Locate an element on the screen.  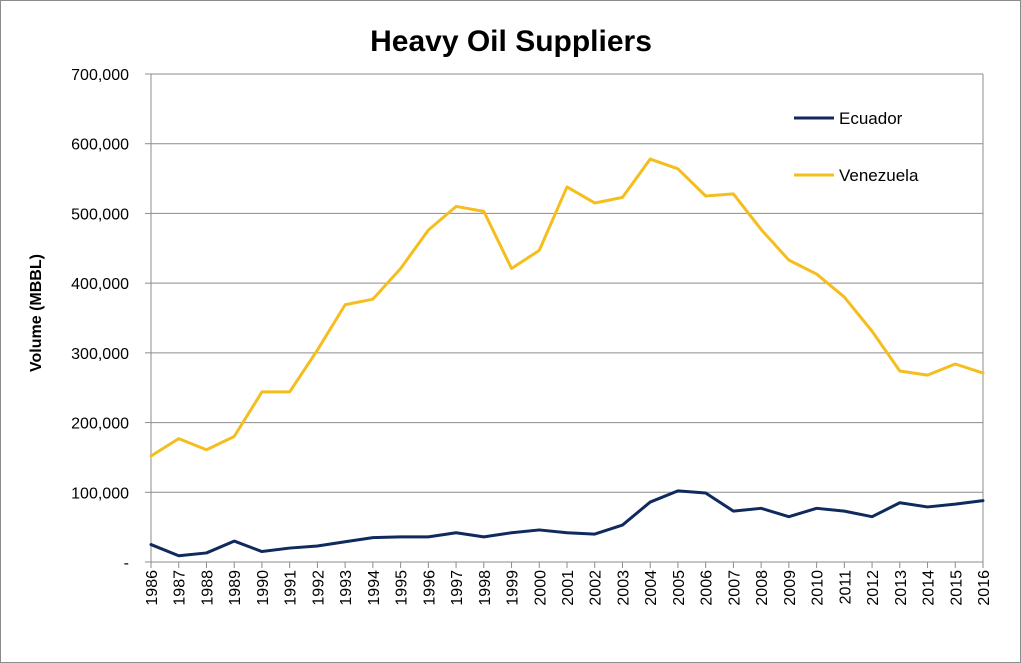
x-tick-label: 2000 is located at coordinates (540, 588).